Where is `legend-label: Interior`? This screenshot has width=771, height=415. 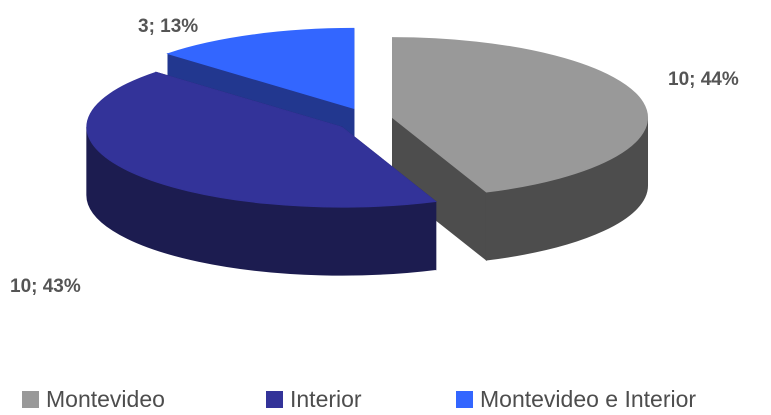 legend-label: Interior is located at coordinates (326, 399).